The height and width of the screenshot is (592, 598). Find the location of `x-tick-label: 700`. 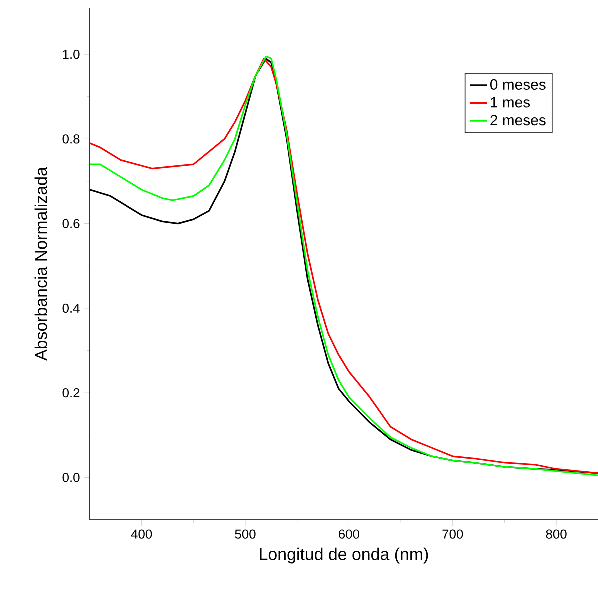

x-tick-label: 700 is located at coordinates (453, 534).